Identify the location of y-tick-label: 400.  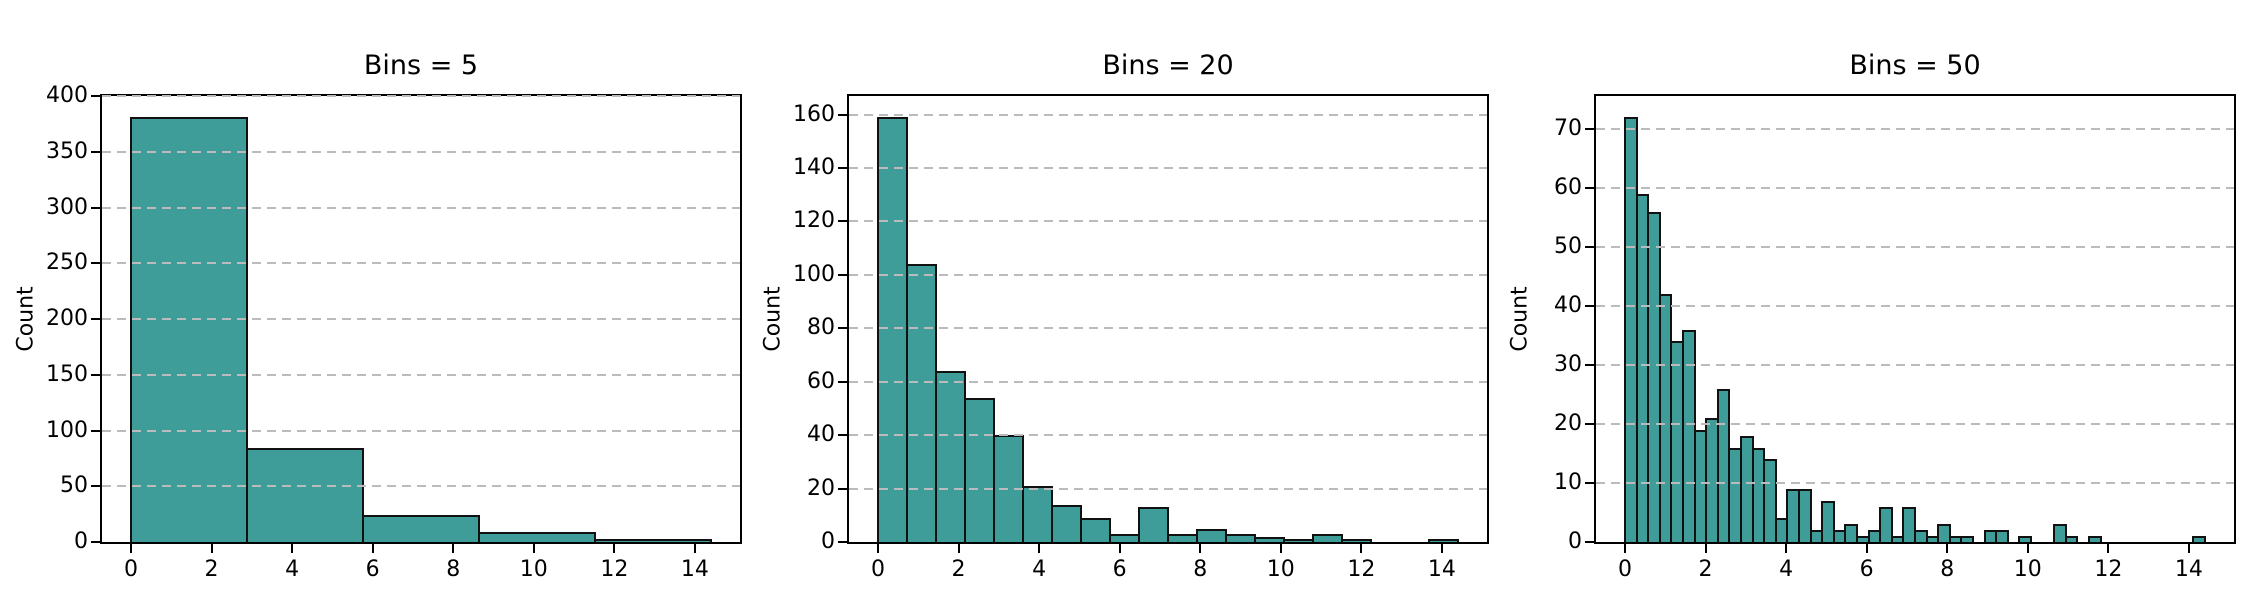
(67, 96).